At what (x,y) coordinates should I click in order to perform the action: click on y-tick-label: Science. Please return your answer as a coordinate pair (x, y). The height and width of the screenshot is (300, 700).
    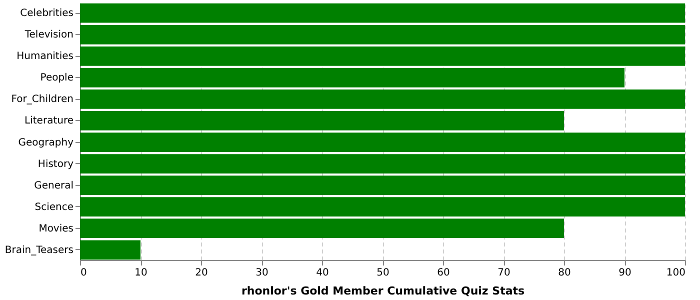
    Looking at the image, I should click on (54, 207).